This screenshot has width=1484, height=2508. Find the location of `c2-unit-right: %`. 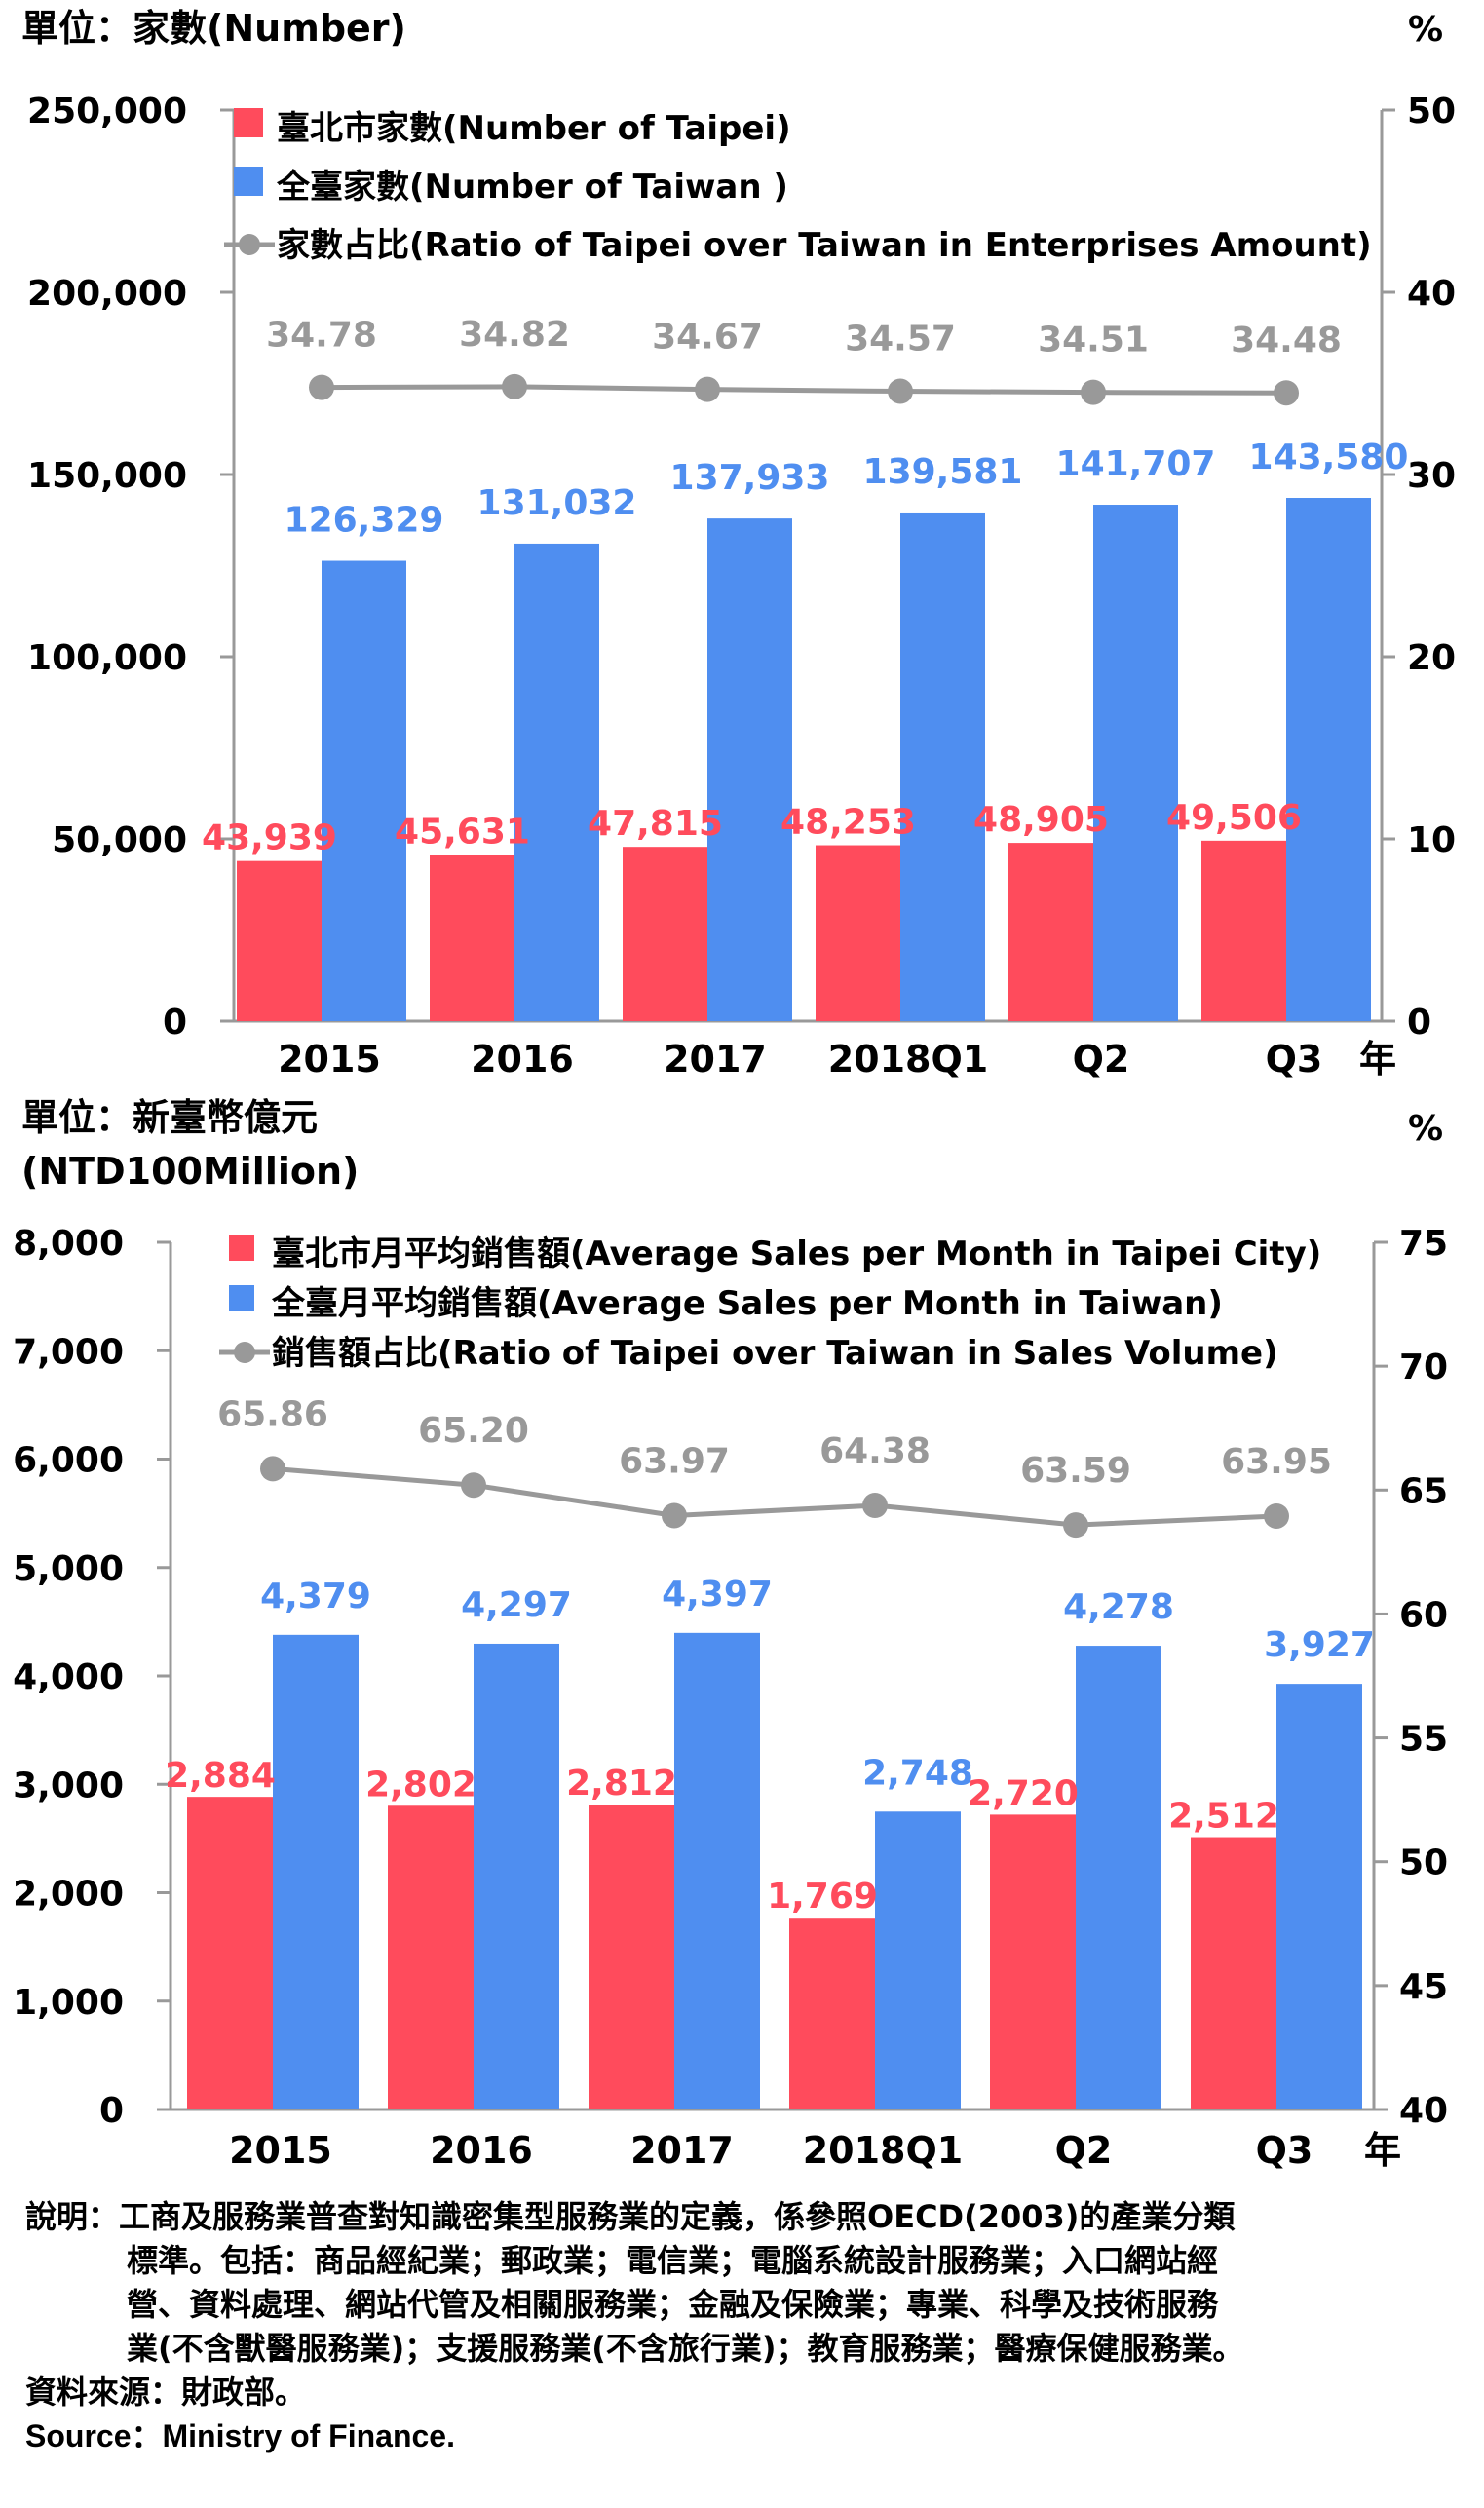

c2-unit-right: % is located at coordinates (1425, 1129).